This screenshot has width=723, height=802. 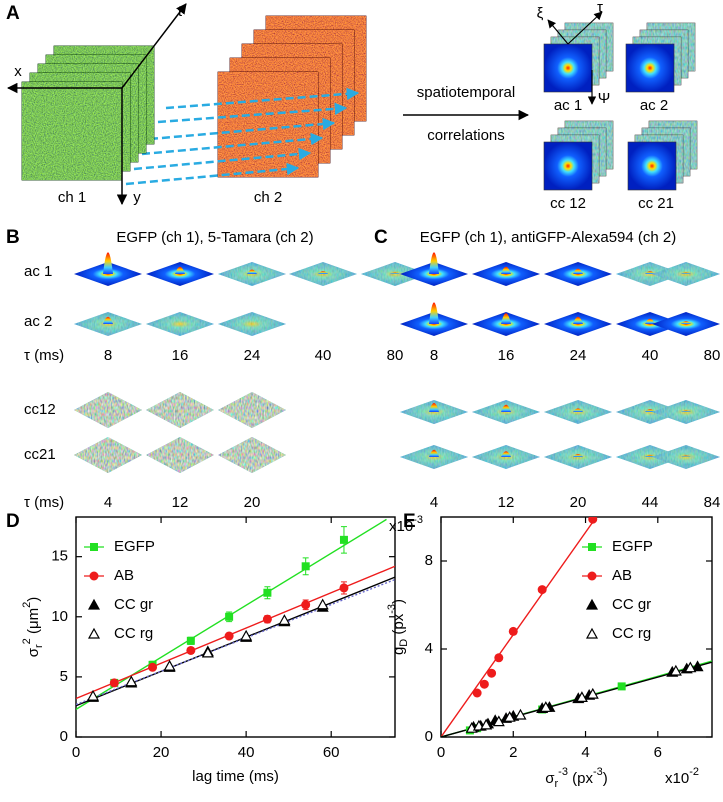 What do you see at coordinates (40, 454) in the screenshot?
I see `row-label: cc21` at bounding box center [40, 454].